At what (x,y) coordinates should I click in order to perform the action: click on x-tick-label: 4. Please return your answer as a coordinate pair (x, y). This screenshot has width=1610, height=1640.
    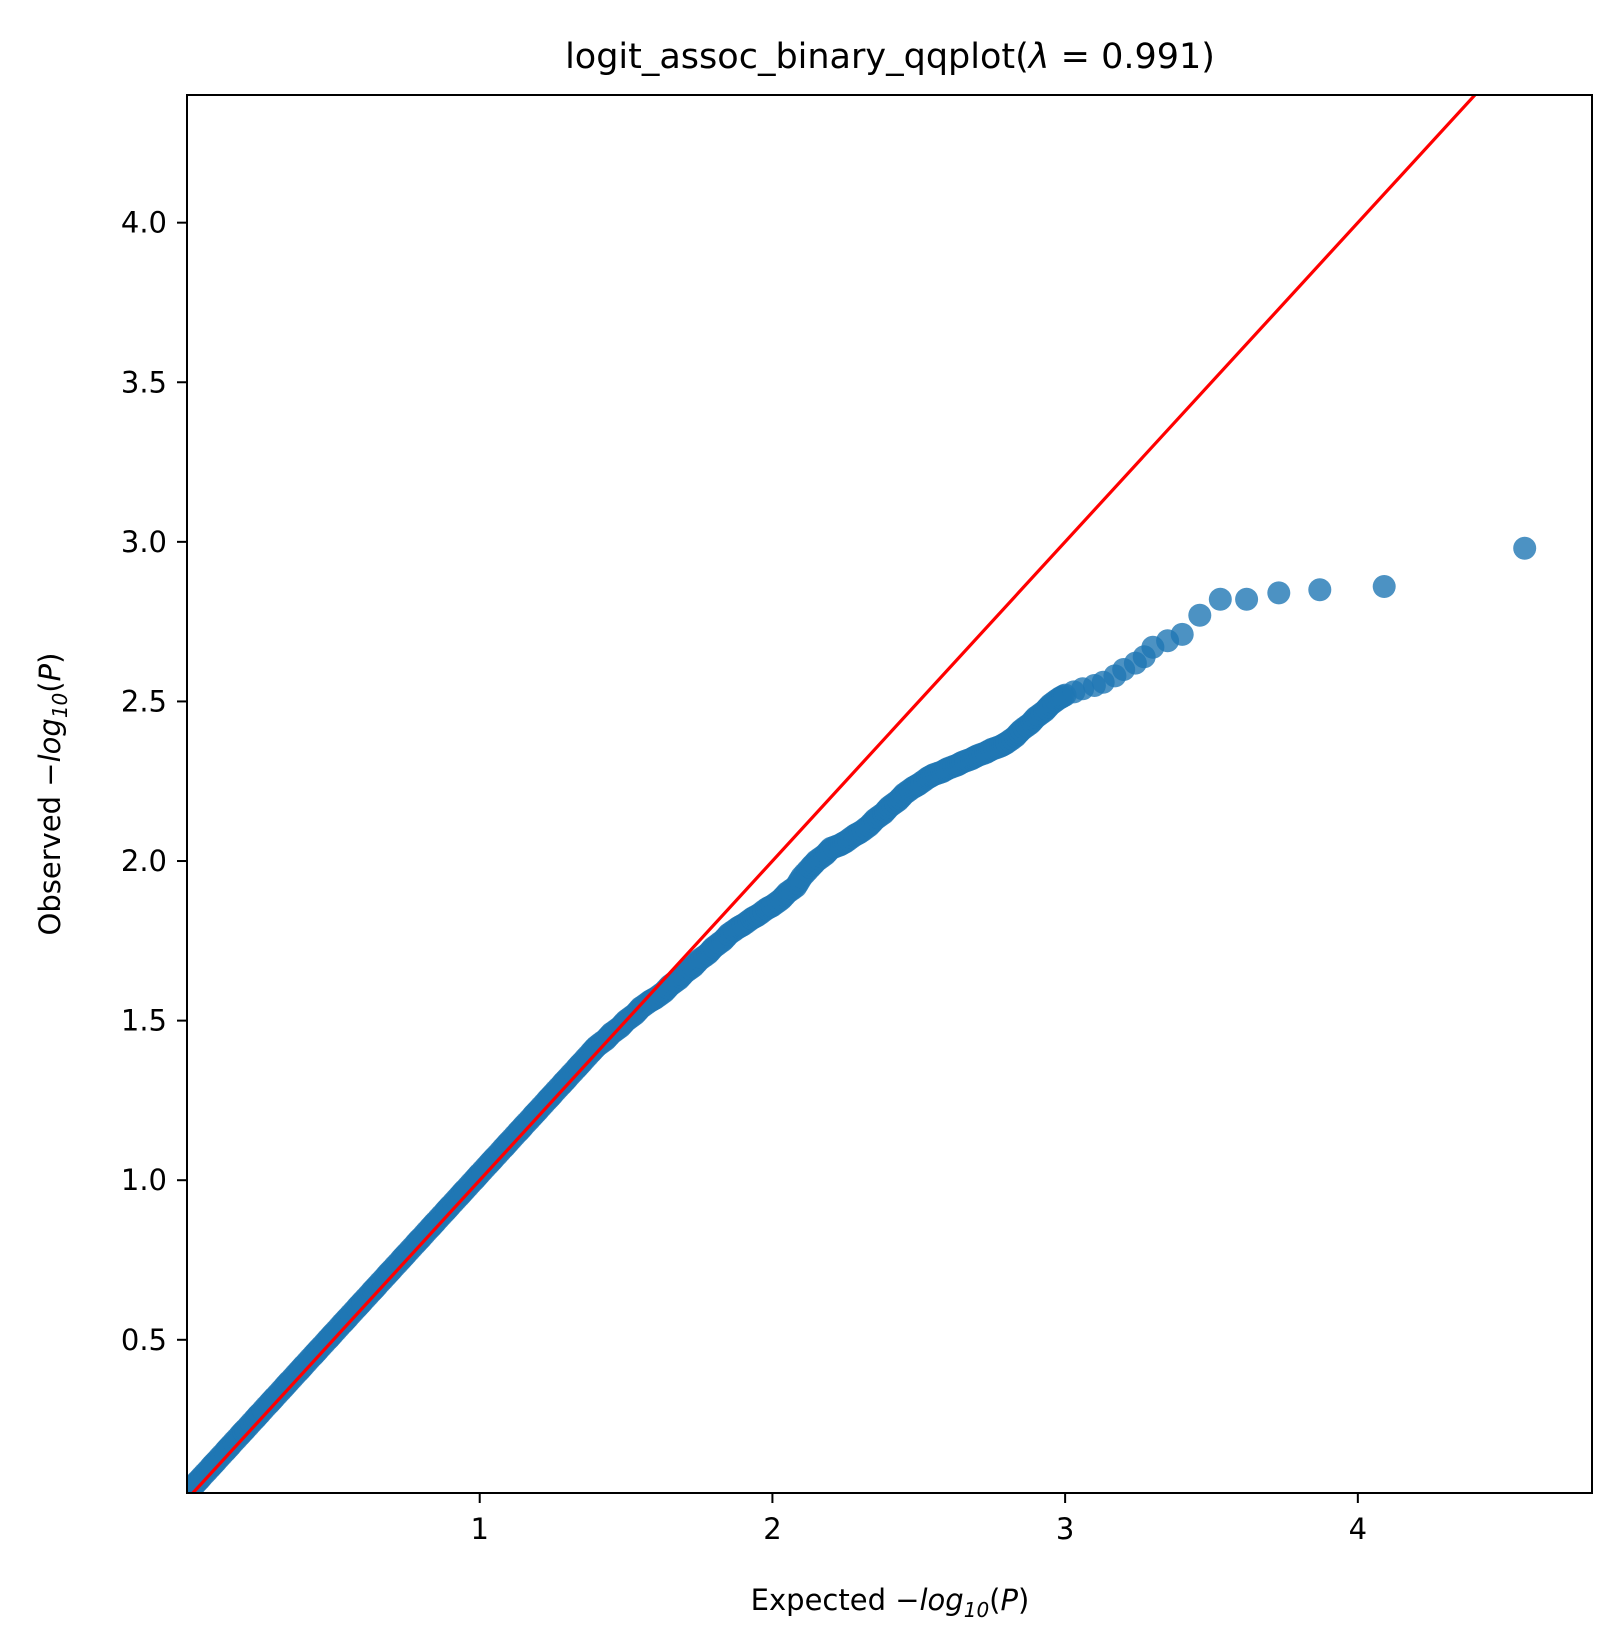
    Looking at the image, I should click on (1358, 1529).